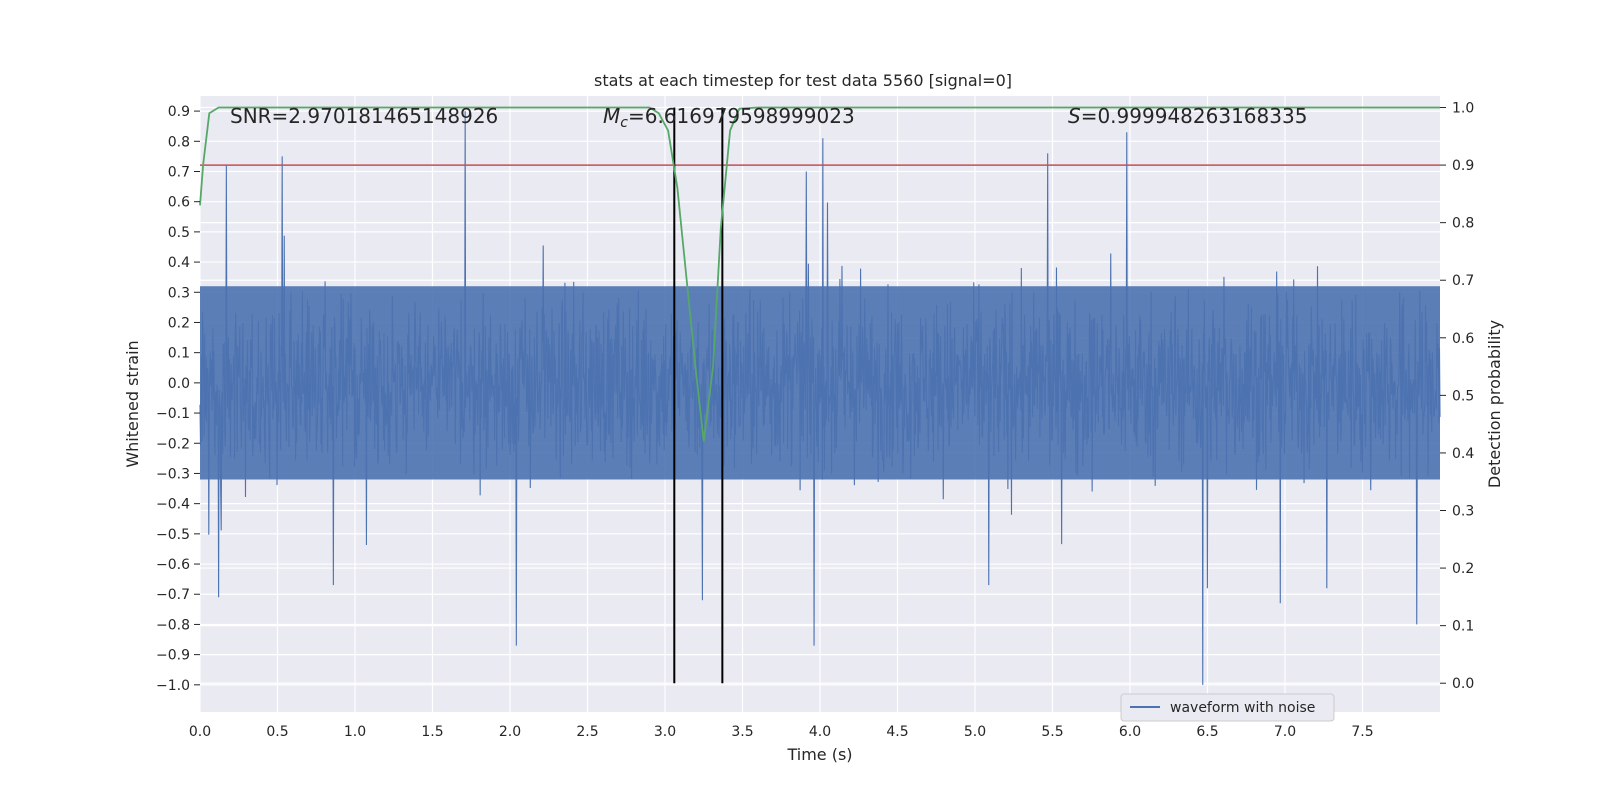 This screenshot has width=1600, height=800. Describe the element at coordinates (611, 116) in the screenshot. I see `chirp-mass-symbol: M` at that location.